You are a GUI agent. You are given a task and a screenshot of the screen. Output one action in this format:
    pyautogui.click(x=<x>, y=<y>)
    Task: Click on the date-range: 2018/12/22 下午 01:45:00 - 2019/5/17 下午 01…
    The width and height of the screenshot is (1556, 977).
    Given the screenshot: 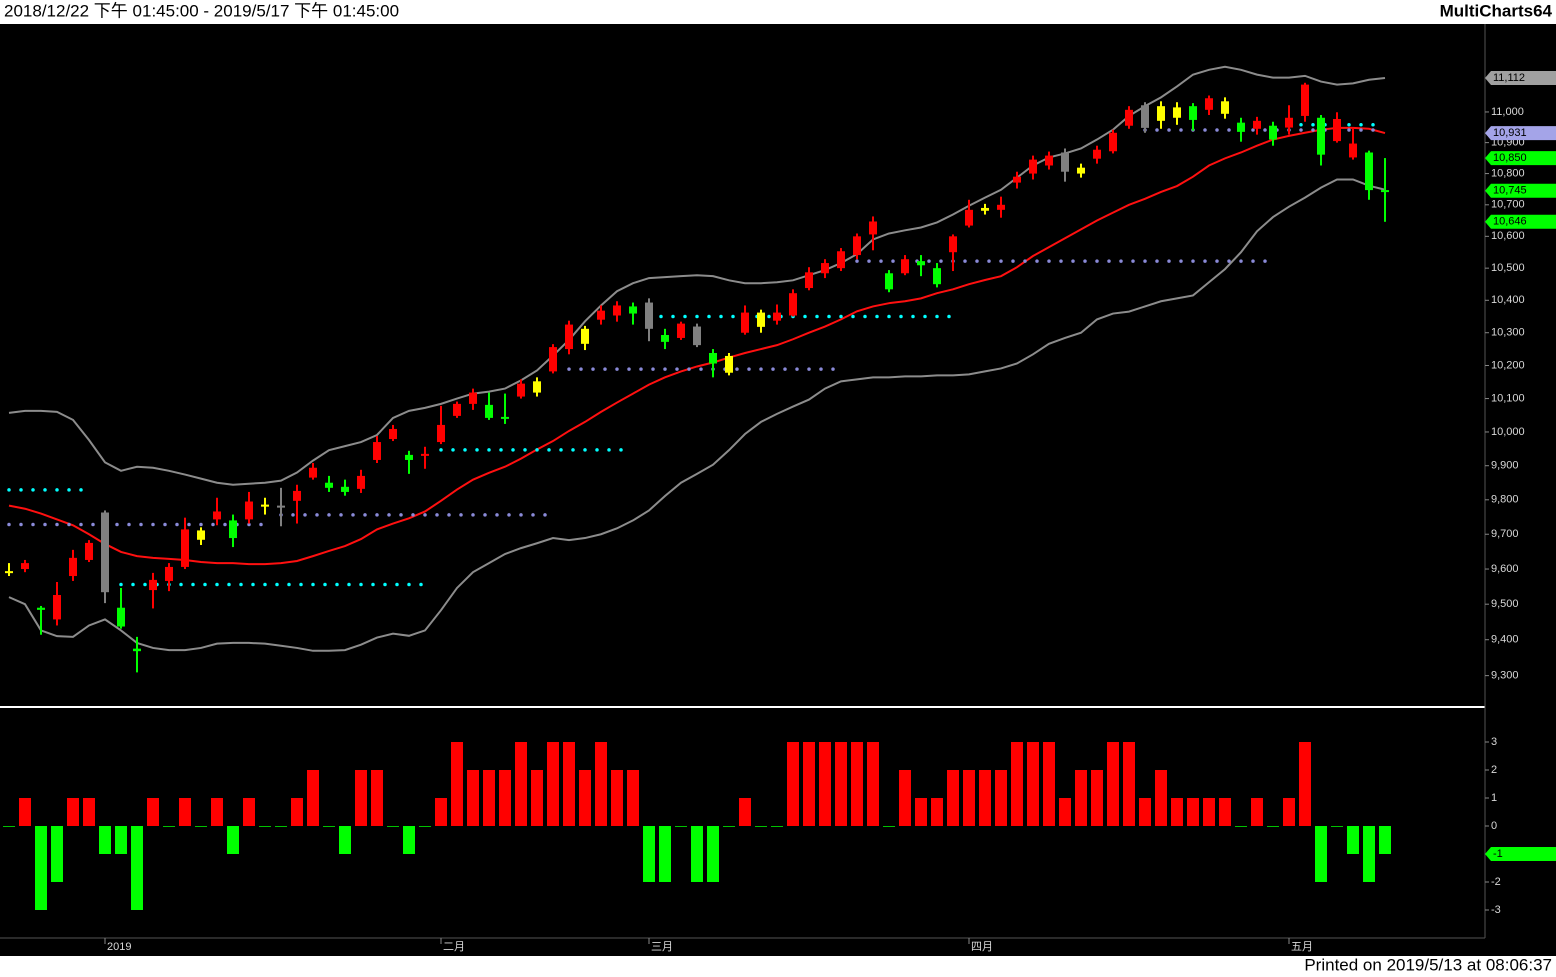 What is the action you would take?
    pyautogui.click(x=201, y=10)
    